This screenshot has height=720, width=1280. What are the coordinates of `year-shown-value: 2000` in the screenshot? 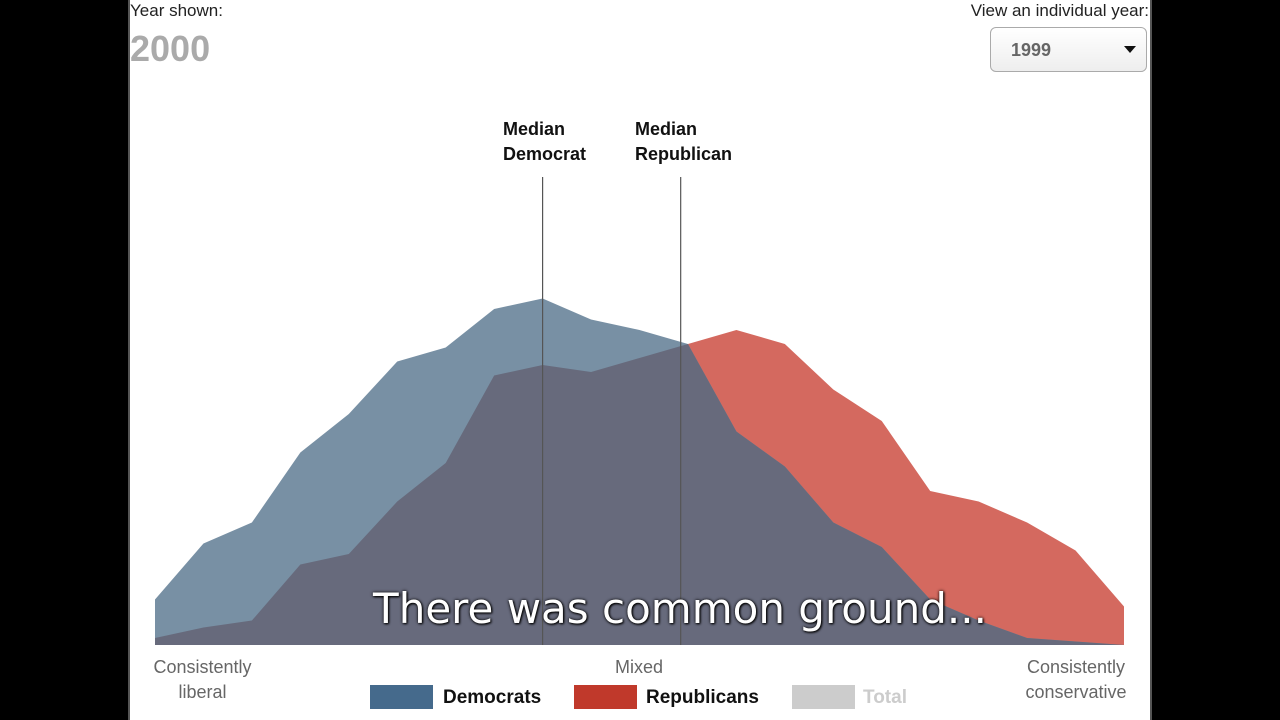 It's located at (170, 48).